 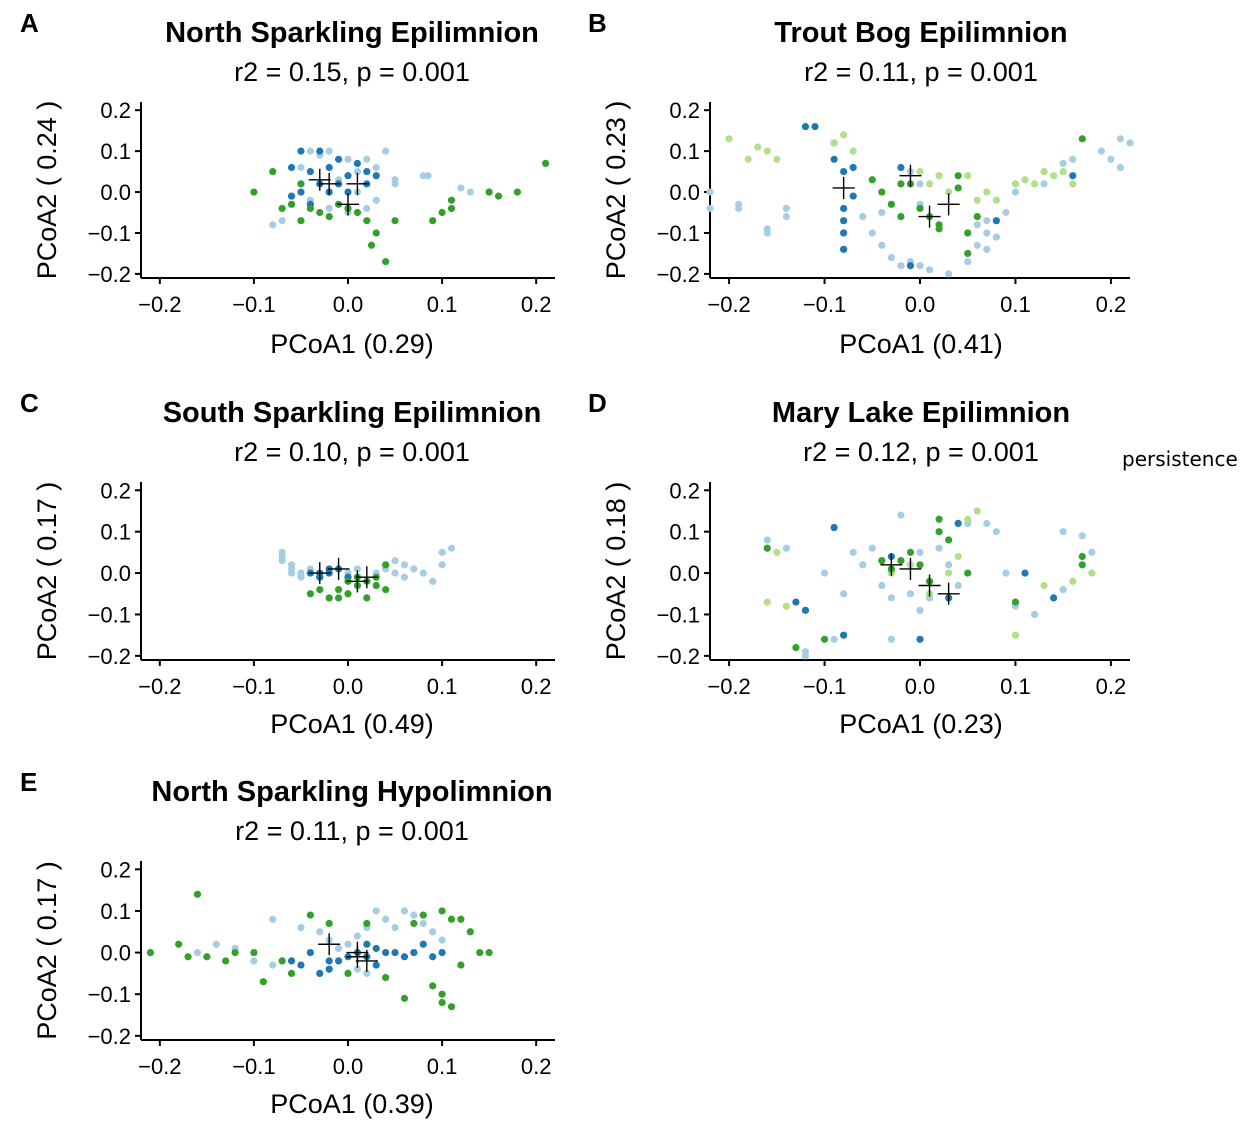 What do you see at coordinates (352, 724) in the screenshot?
I see `x-axis-label: PCoA1 (0.49)` at bounding box center [352, 724].